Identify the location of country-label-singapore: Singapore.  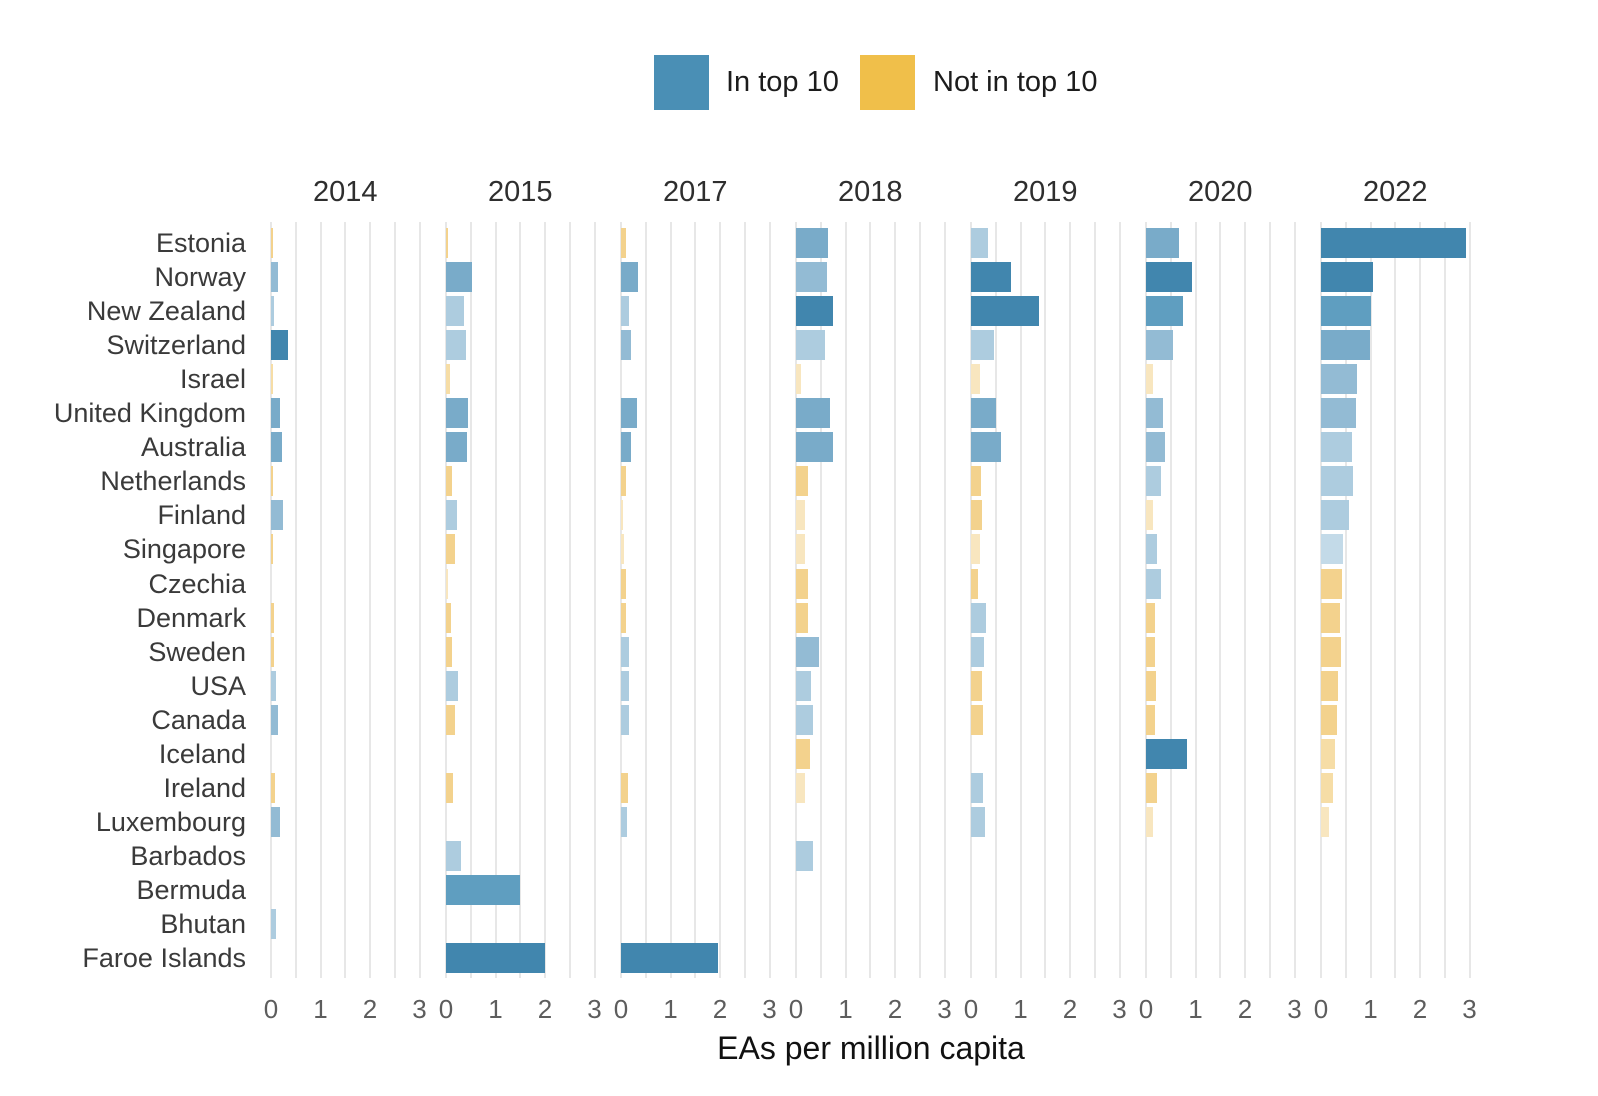
(184, 549).